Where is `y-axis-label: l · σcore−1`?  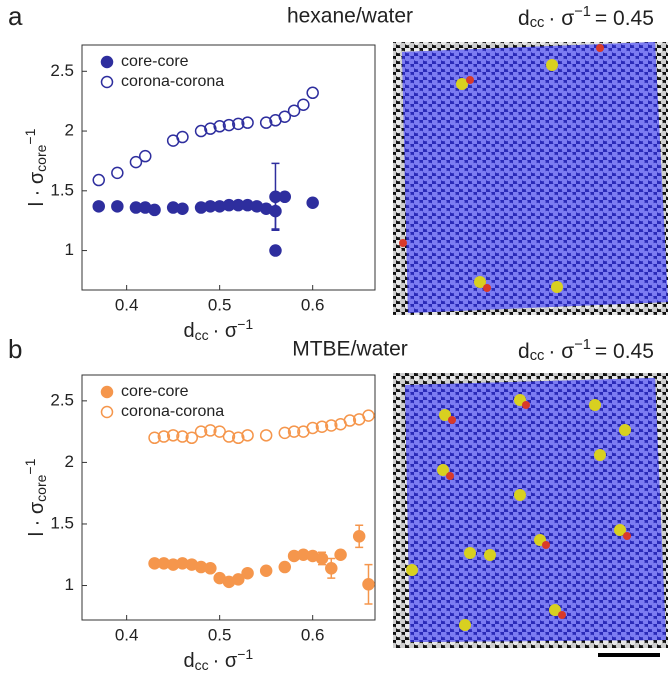 y-axis-label: l · σcore−1 is located at coordinates (35, 497).